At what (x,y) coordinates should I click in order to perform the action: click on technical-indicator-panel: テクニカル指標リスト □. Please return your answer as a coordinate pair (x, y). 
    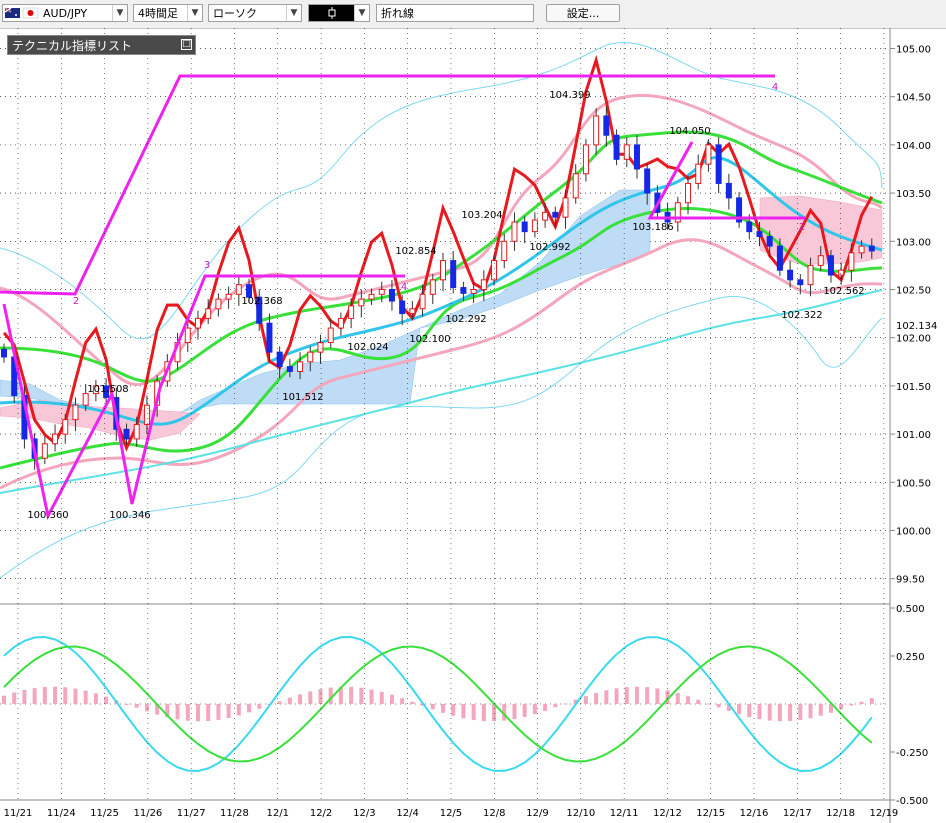
    Looking at the image, I should click on (101, 45).